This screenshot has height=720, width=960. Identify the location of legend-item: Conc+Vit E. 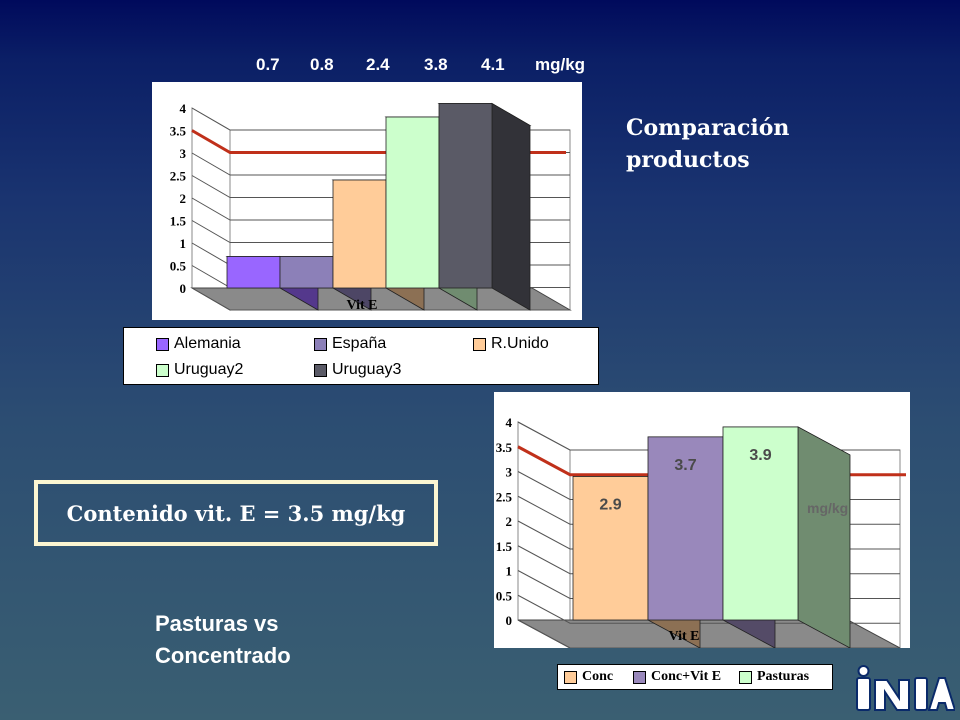
(677, 677).